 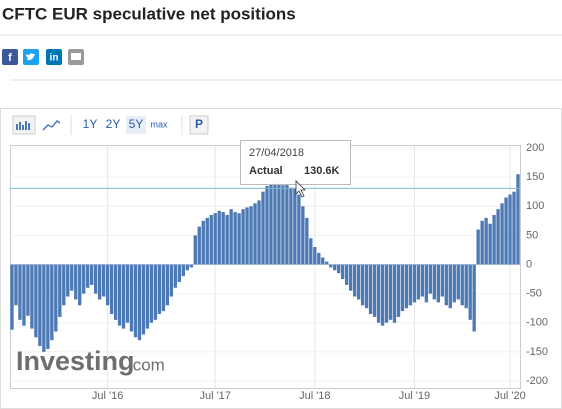 I want to click on mouse-cursor, so click(x=300, y=189).